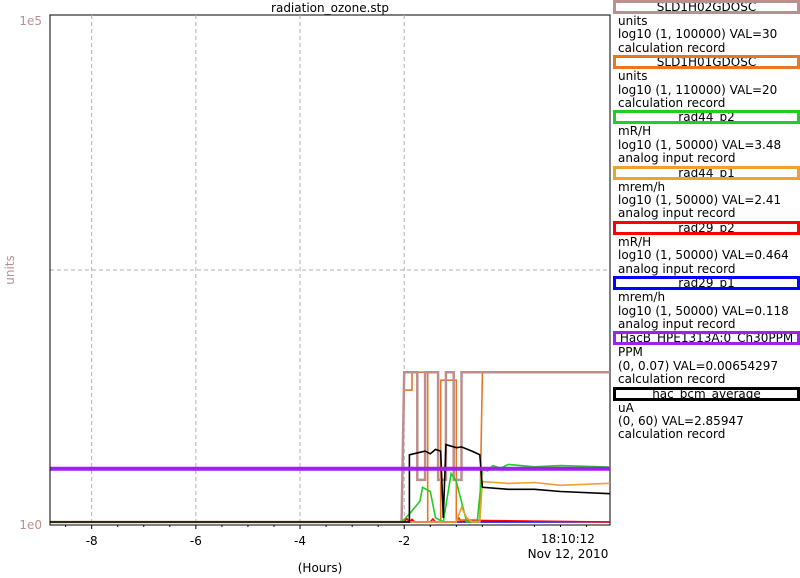 This screenshot has width=800, height=578. I want to click on x-tick-label: -2, so click(404, 541).